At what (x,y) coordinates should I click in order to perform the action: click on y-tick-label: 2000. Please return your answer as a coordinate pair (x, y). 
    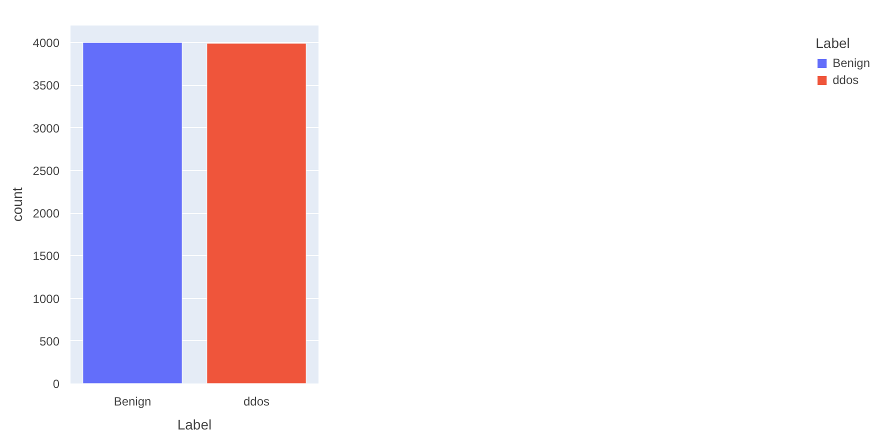
    Looking at the image, I should click on (46, 213).